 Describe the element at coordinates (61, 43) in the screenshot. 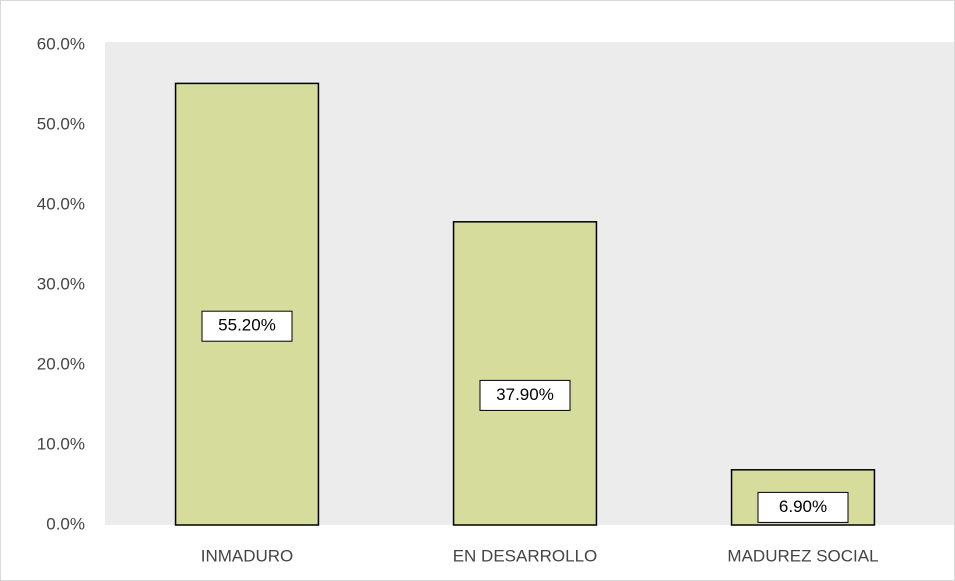

I see `y-tick-label: 60.0%` at that location.